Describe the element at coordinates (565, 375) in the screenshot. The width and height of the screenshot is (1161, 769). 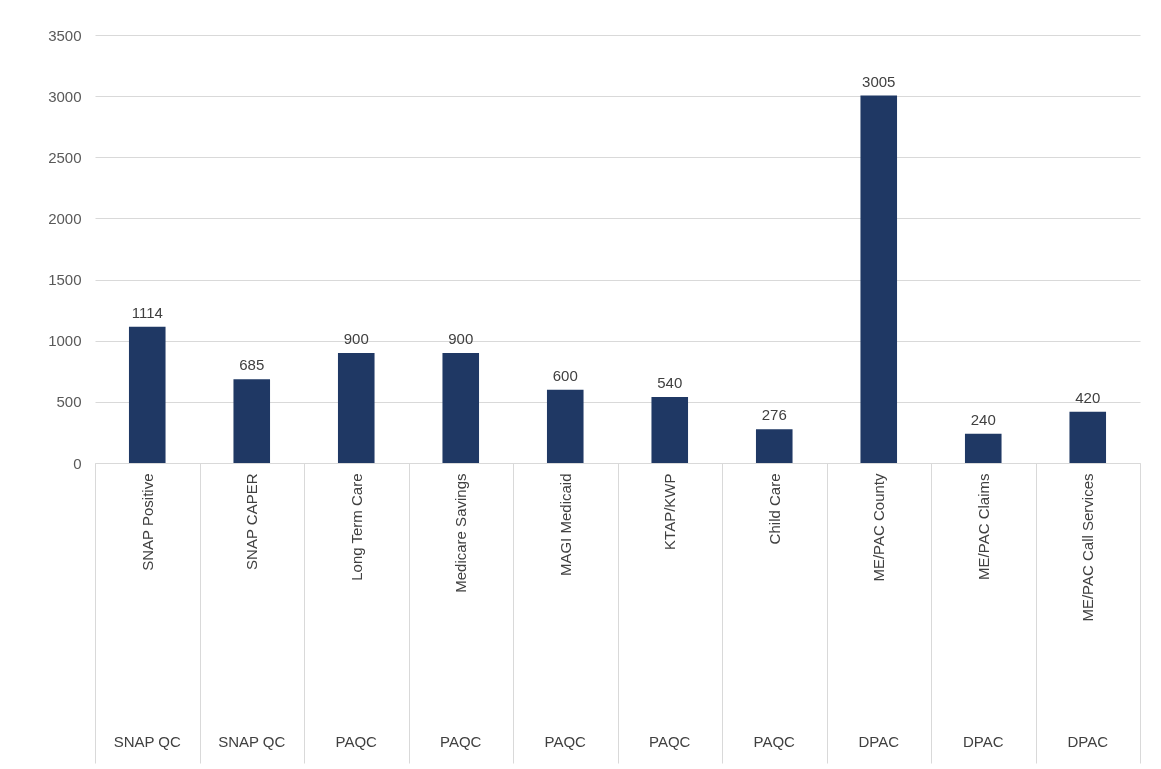
I see `data-label: 600` at that location.